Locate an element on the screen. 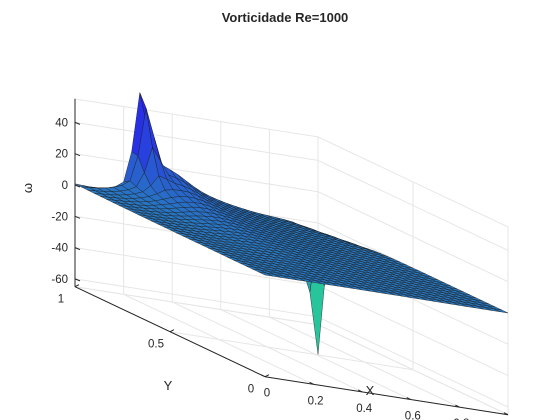 The height and width of the screenshot is (420, 560). x-tick-label: 0.6 is located at coordinates (413, 415).